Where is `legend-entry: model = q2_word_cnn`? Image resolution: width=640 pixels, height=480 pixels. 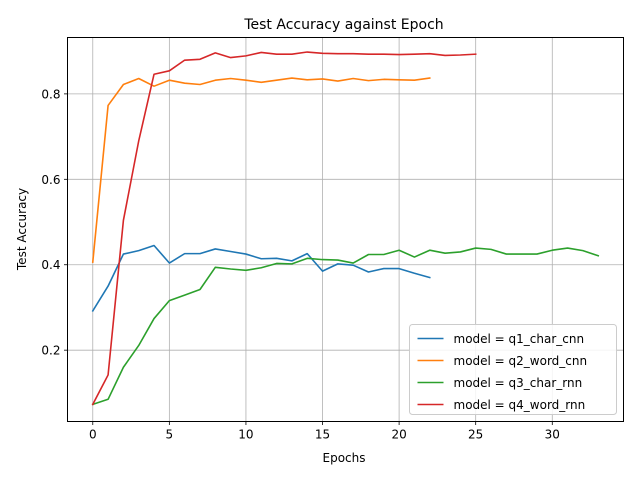
legend-entry: model = q2_word_cnn is located at coordinates (521, 361).